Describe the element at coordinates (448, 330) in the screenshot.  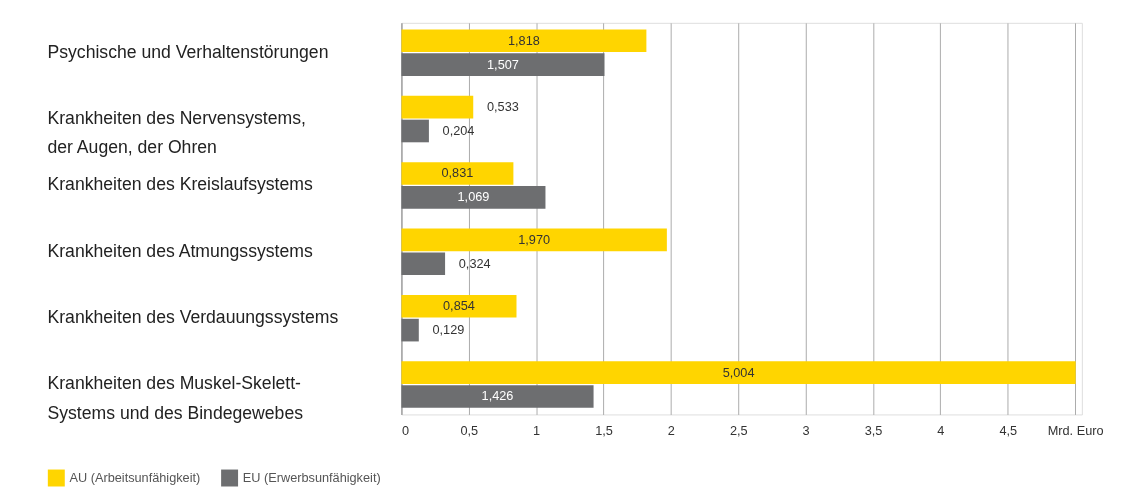
I see `data-label: 0,129` at that location.